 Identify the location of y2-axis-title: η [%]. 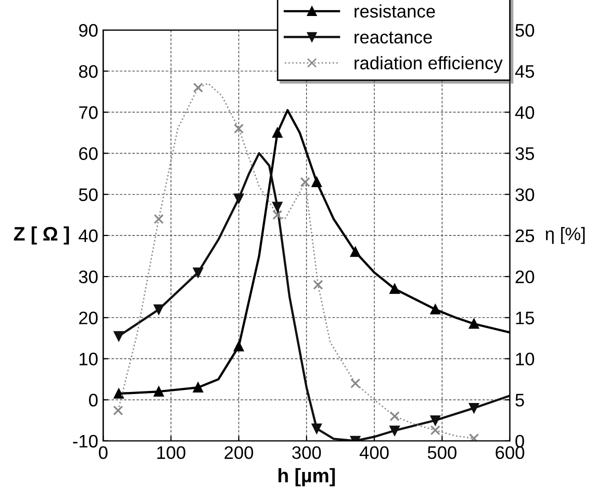
(565, 235).